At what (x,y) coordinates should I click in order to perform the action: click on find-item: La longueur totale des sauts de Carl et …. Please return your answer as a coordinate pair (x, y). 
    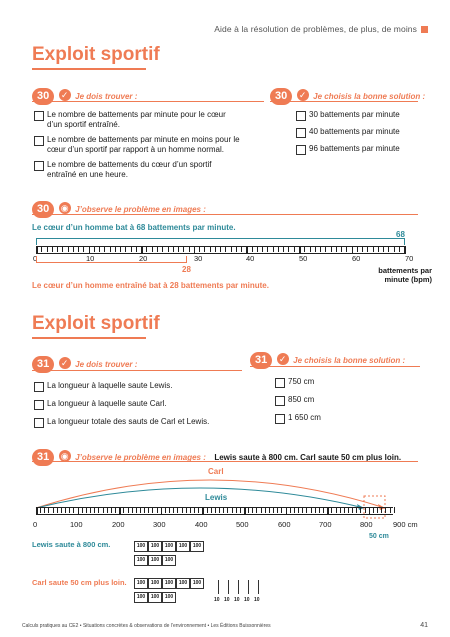
    Looking at the image, I should click on (121, 422).